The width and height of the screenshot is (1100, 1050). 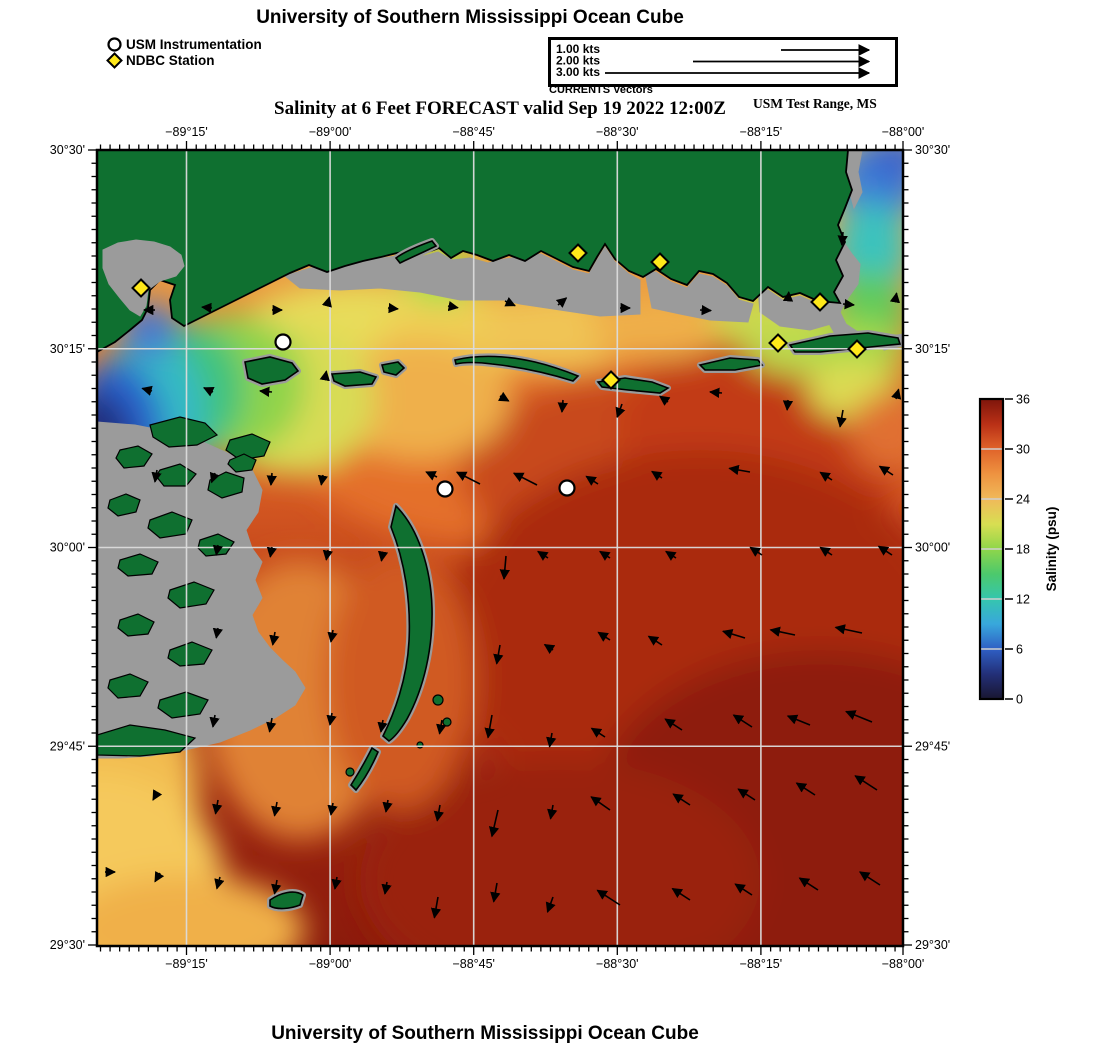 I want to click on dry-cells, so click(x=699, y=297).